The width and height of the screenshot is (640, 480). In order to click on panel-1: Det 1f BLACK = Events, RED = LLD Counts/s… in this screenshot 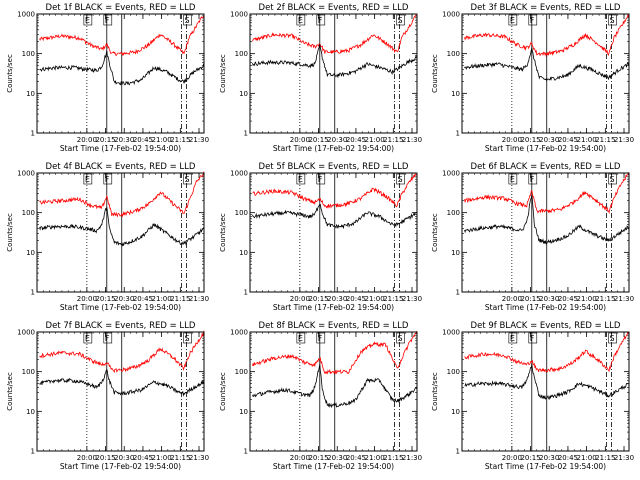, I will do `click(107, 78)`.